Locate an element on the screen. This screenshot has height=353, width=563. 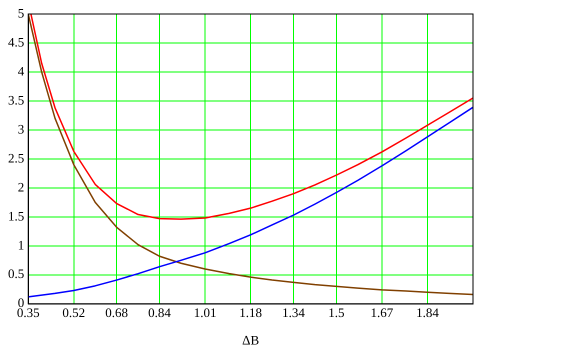
x-axis-title: ΔB is located at coordinates (251, 340).